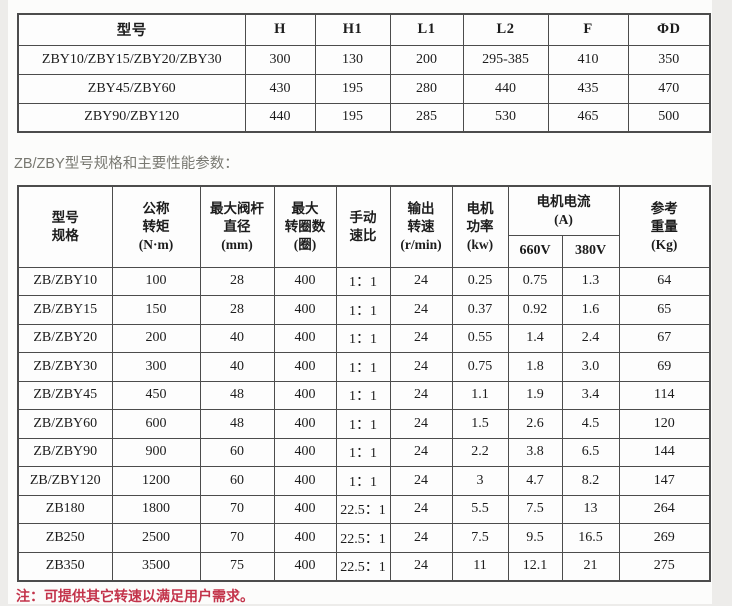 This screenshot has width=732, height=606. What do you see at coordinates (421, 226) in the screenshot?
I see `column-header-output-speed: 输出 转速 (r/min)` at bounding box center [421, 226].